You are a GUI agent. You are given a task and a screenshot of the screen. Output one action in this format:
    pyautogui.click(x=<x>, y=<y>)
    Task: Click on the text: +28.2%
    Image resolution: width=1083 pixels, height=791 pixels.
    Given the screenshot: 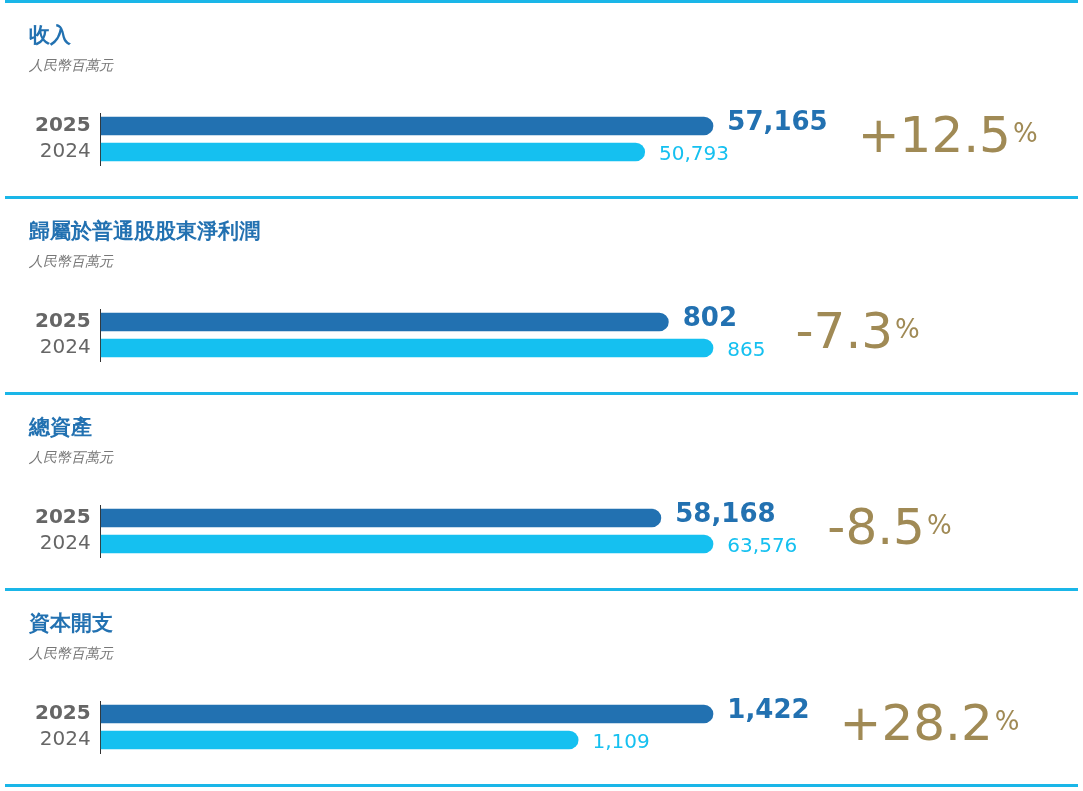 What is the action you would take?
    pyautogui.click(x=929, y=722)
    